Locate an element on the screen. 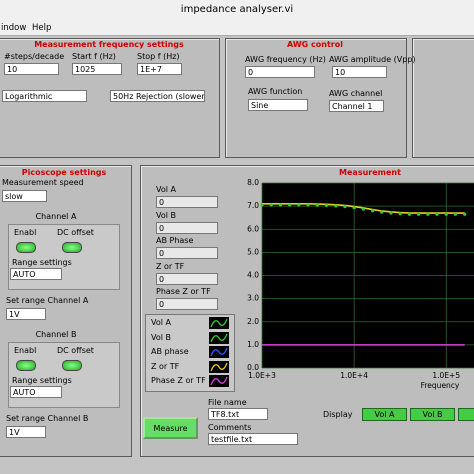 Image resolution: width=474 pixels, height=474 pixels. x-axis-label: Frequency is located at coordinates (440, 385).